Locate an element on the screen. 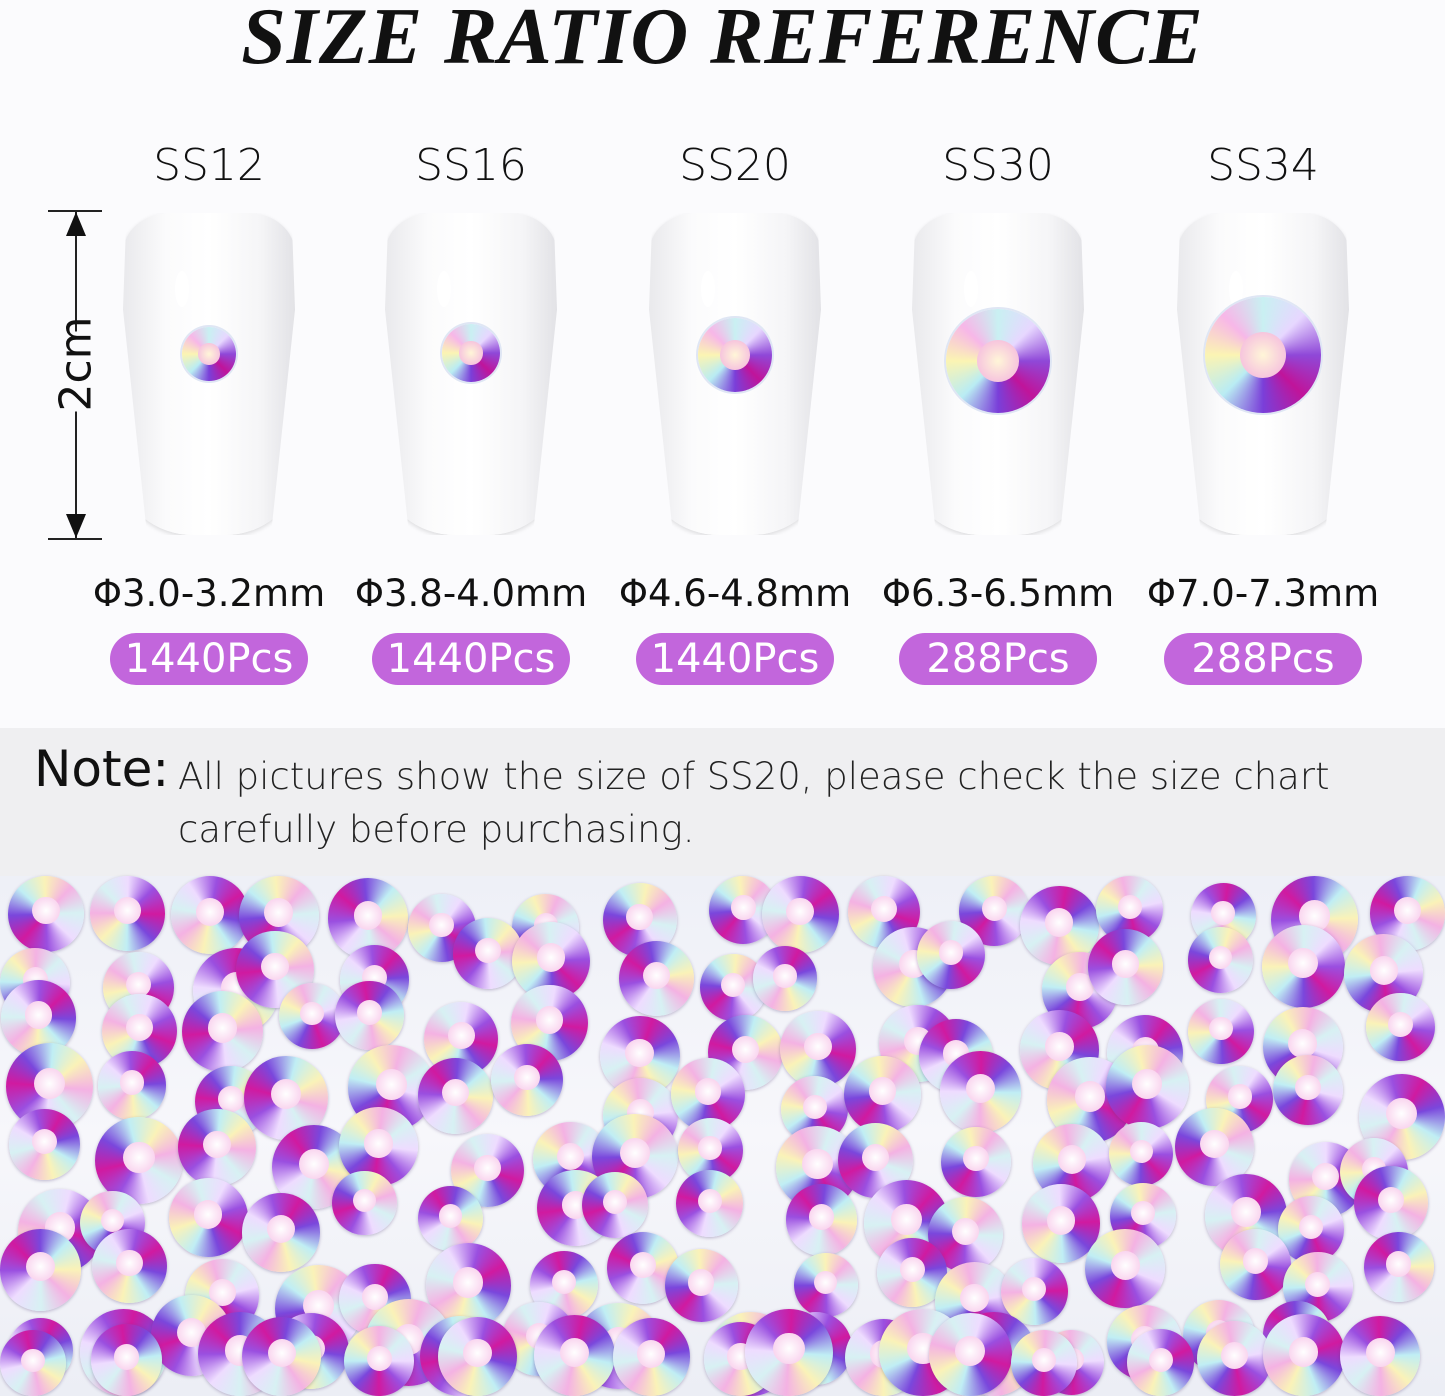  size-column: SS12 is located at coordinates (209, 337).